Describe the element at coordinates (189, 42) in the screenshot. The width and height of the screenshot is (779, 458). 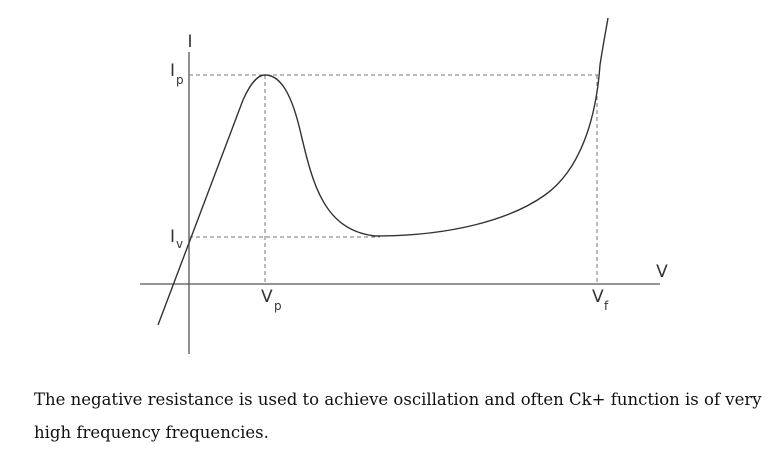
I see `current-axis-label: I` at that location.